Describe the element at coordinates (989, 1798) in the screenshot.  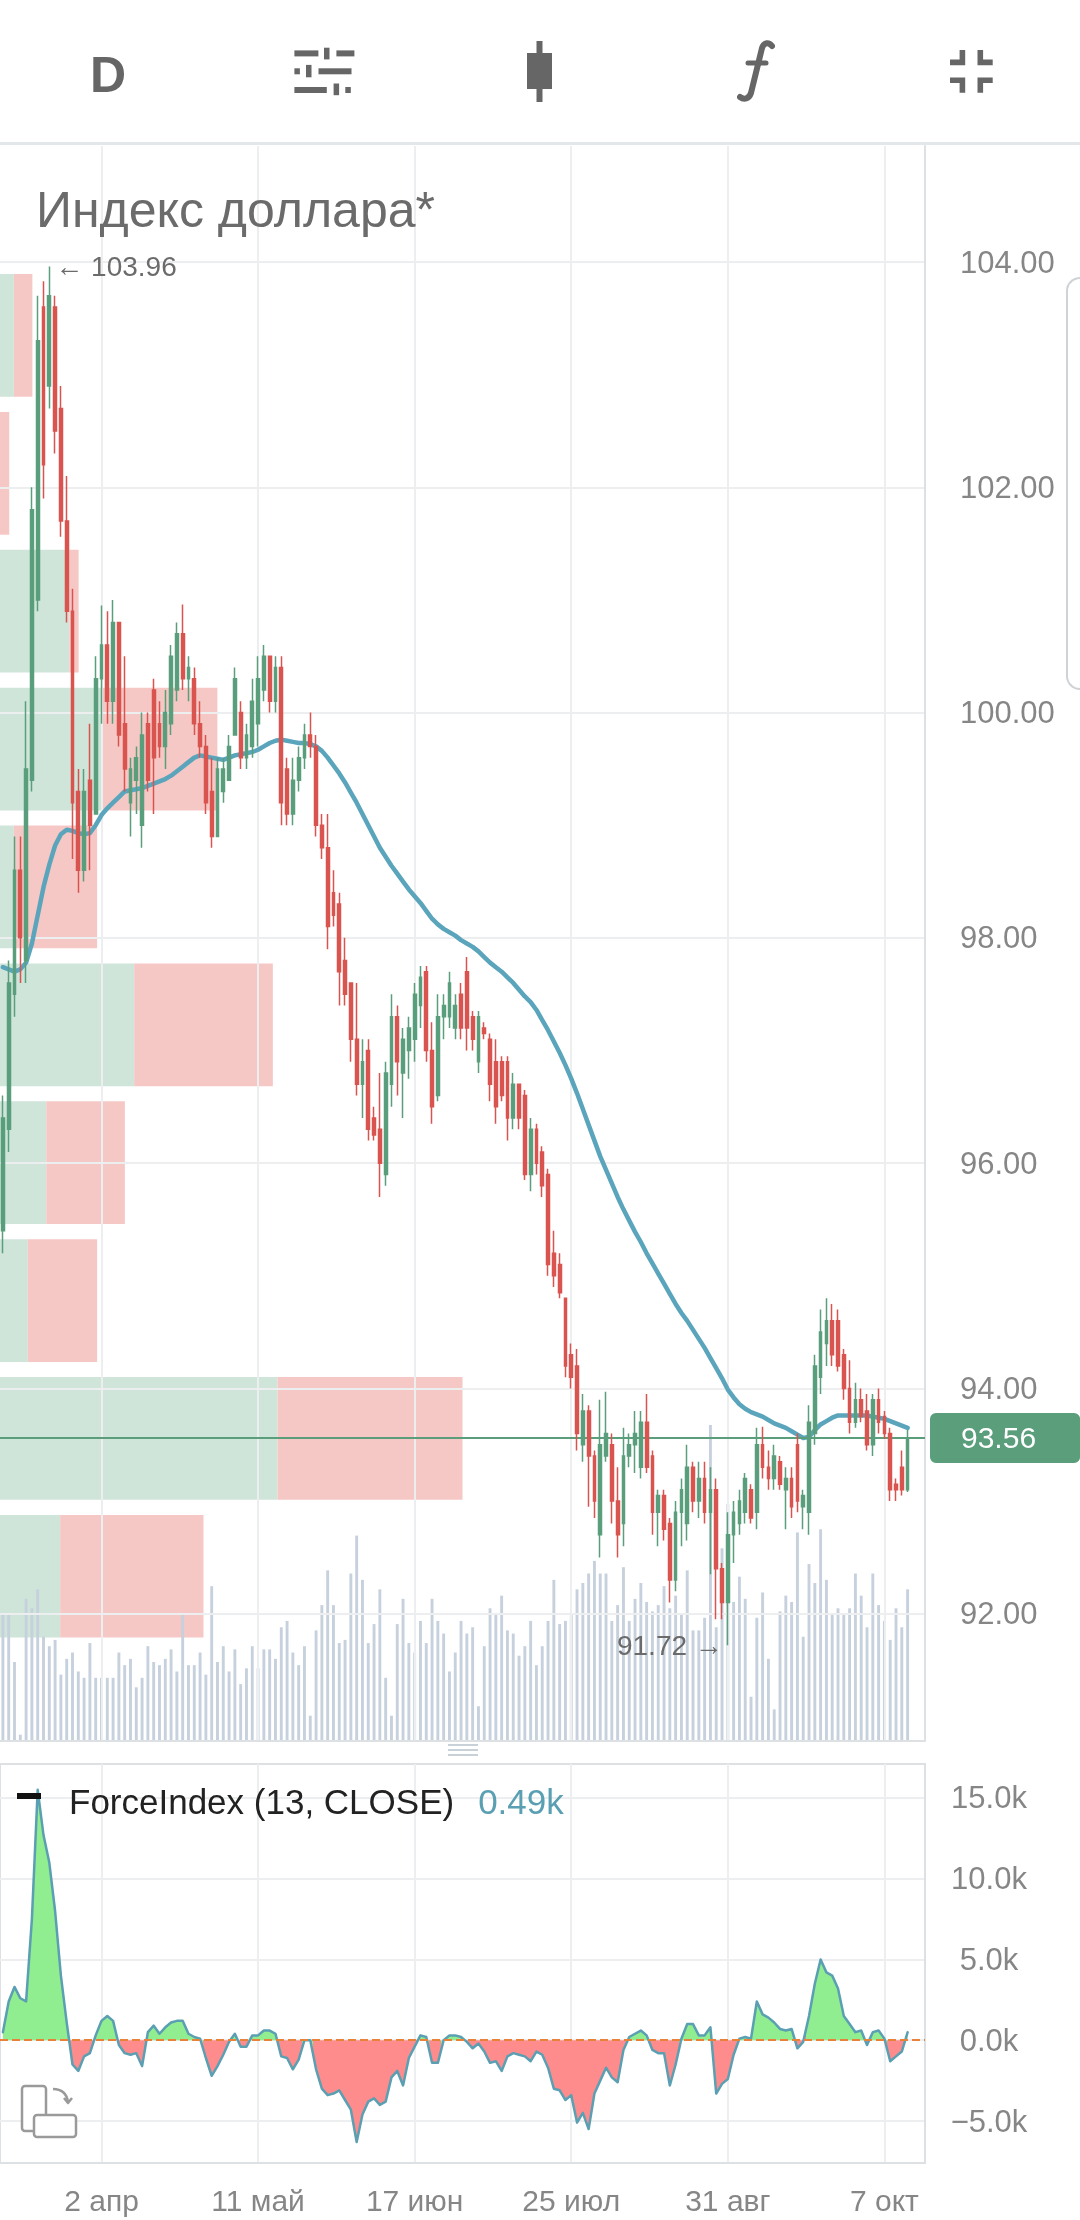
I see `y-tick-label: 15.0k` at that location.